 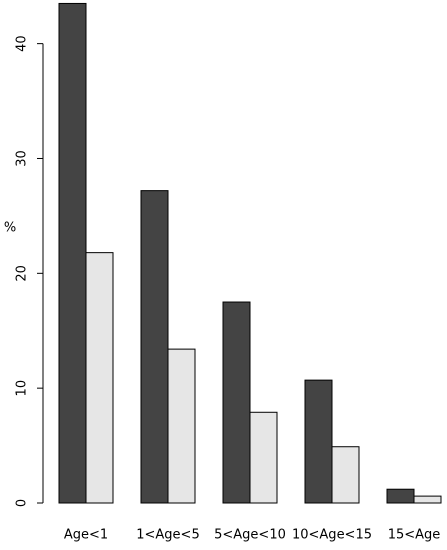 I want to click on y-tick-label: 40, so click(x=22, y=43).